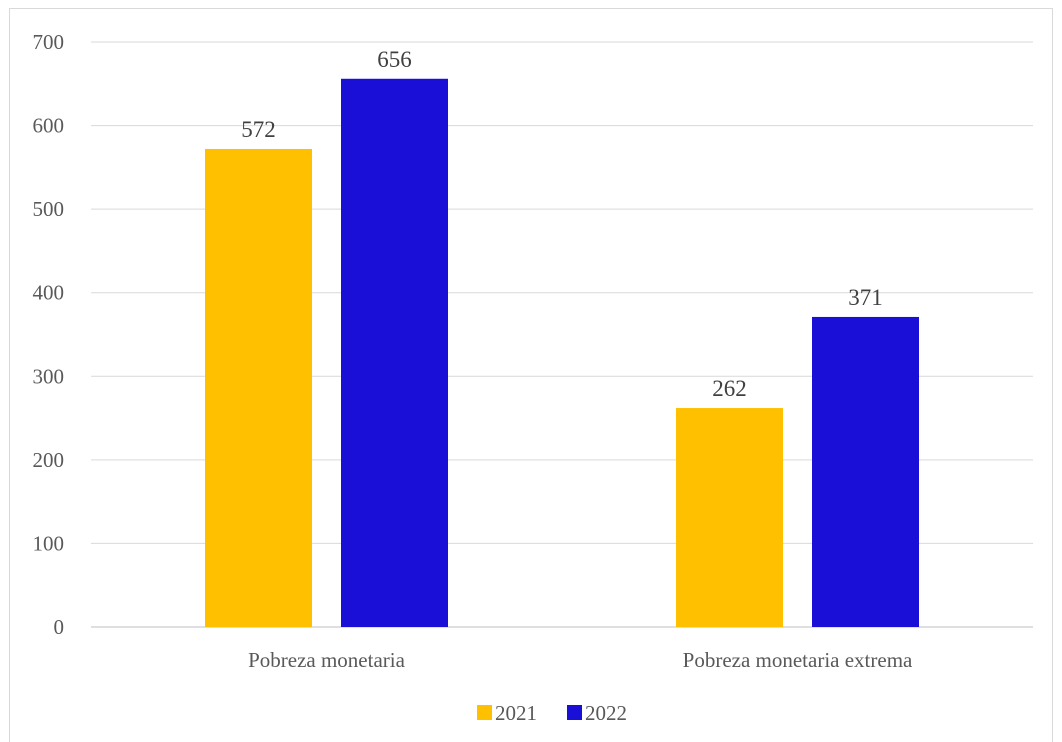 The height and width of the screenshot is (742, 1062). Describe the element at coordinates (484, 712) in the screenshot. I see `legend-swatch-2021` at that location.